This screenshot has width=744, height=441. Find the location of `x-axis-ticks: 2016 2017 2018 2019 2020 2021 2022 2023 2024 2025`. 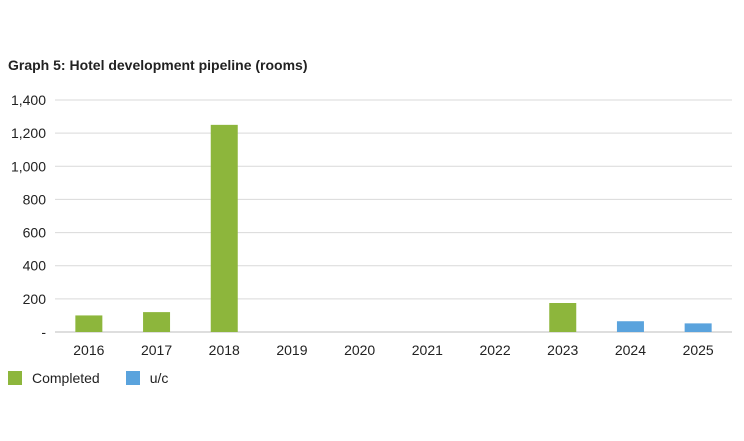

x-axis-ticks: 2016 2017 2018 2019 2020 2021 2022 2023 2024 2025 is located at coordinates (393, 350).